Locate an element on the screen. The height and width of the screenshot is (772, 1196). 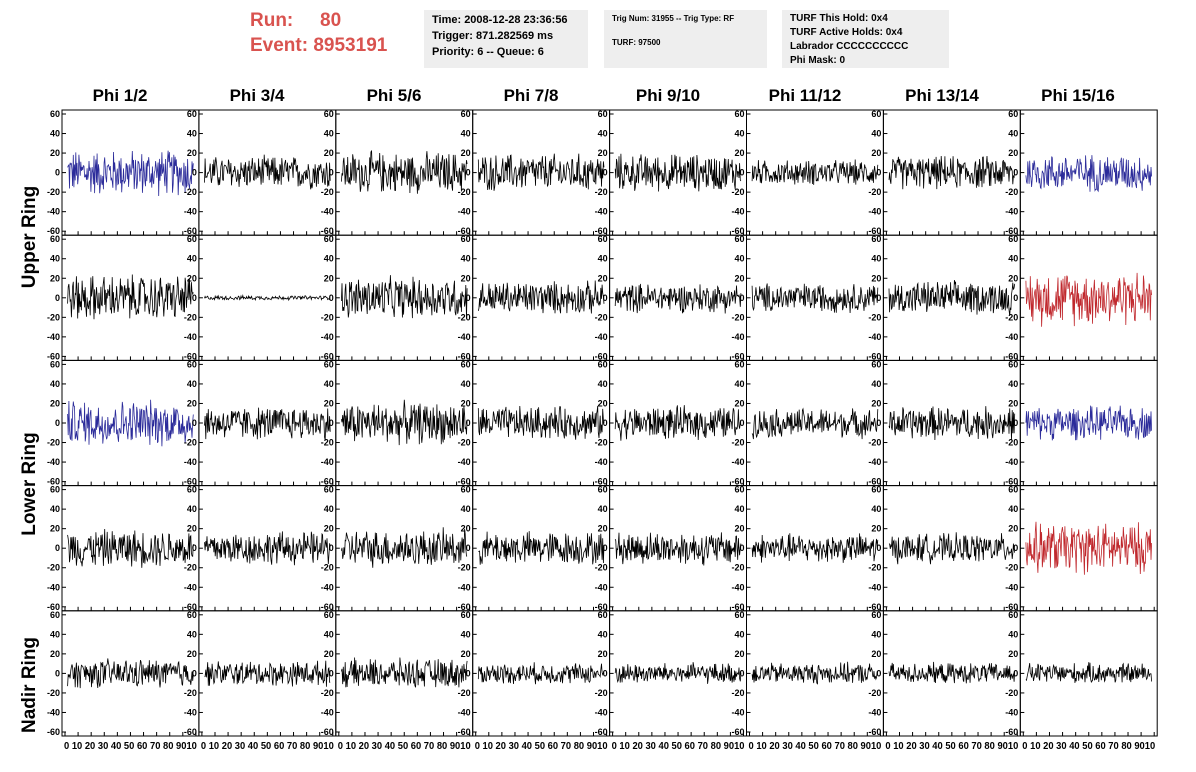
panel-r3-c3: -60 -40 -20 0 20 40 60 is located at coordinates (534, 548).